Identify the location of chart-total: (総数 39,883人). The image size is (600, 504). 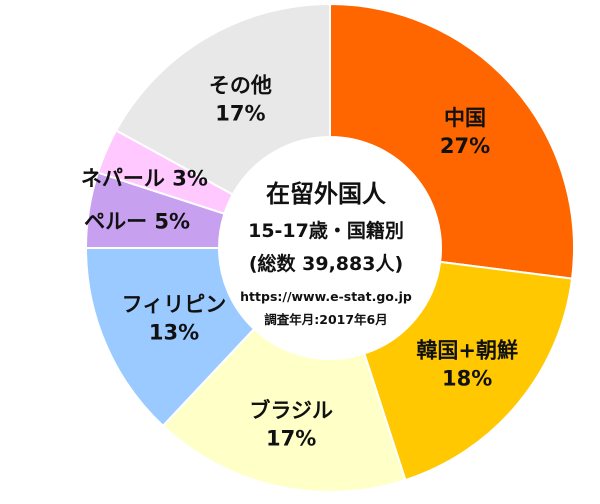
(326, 263).